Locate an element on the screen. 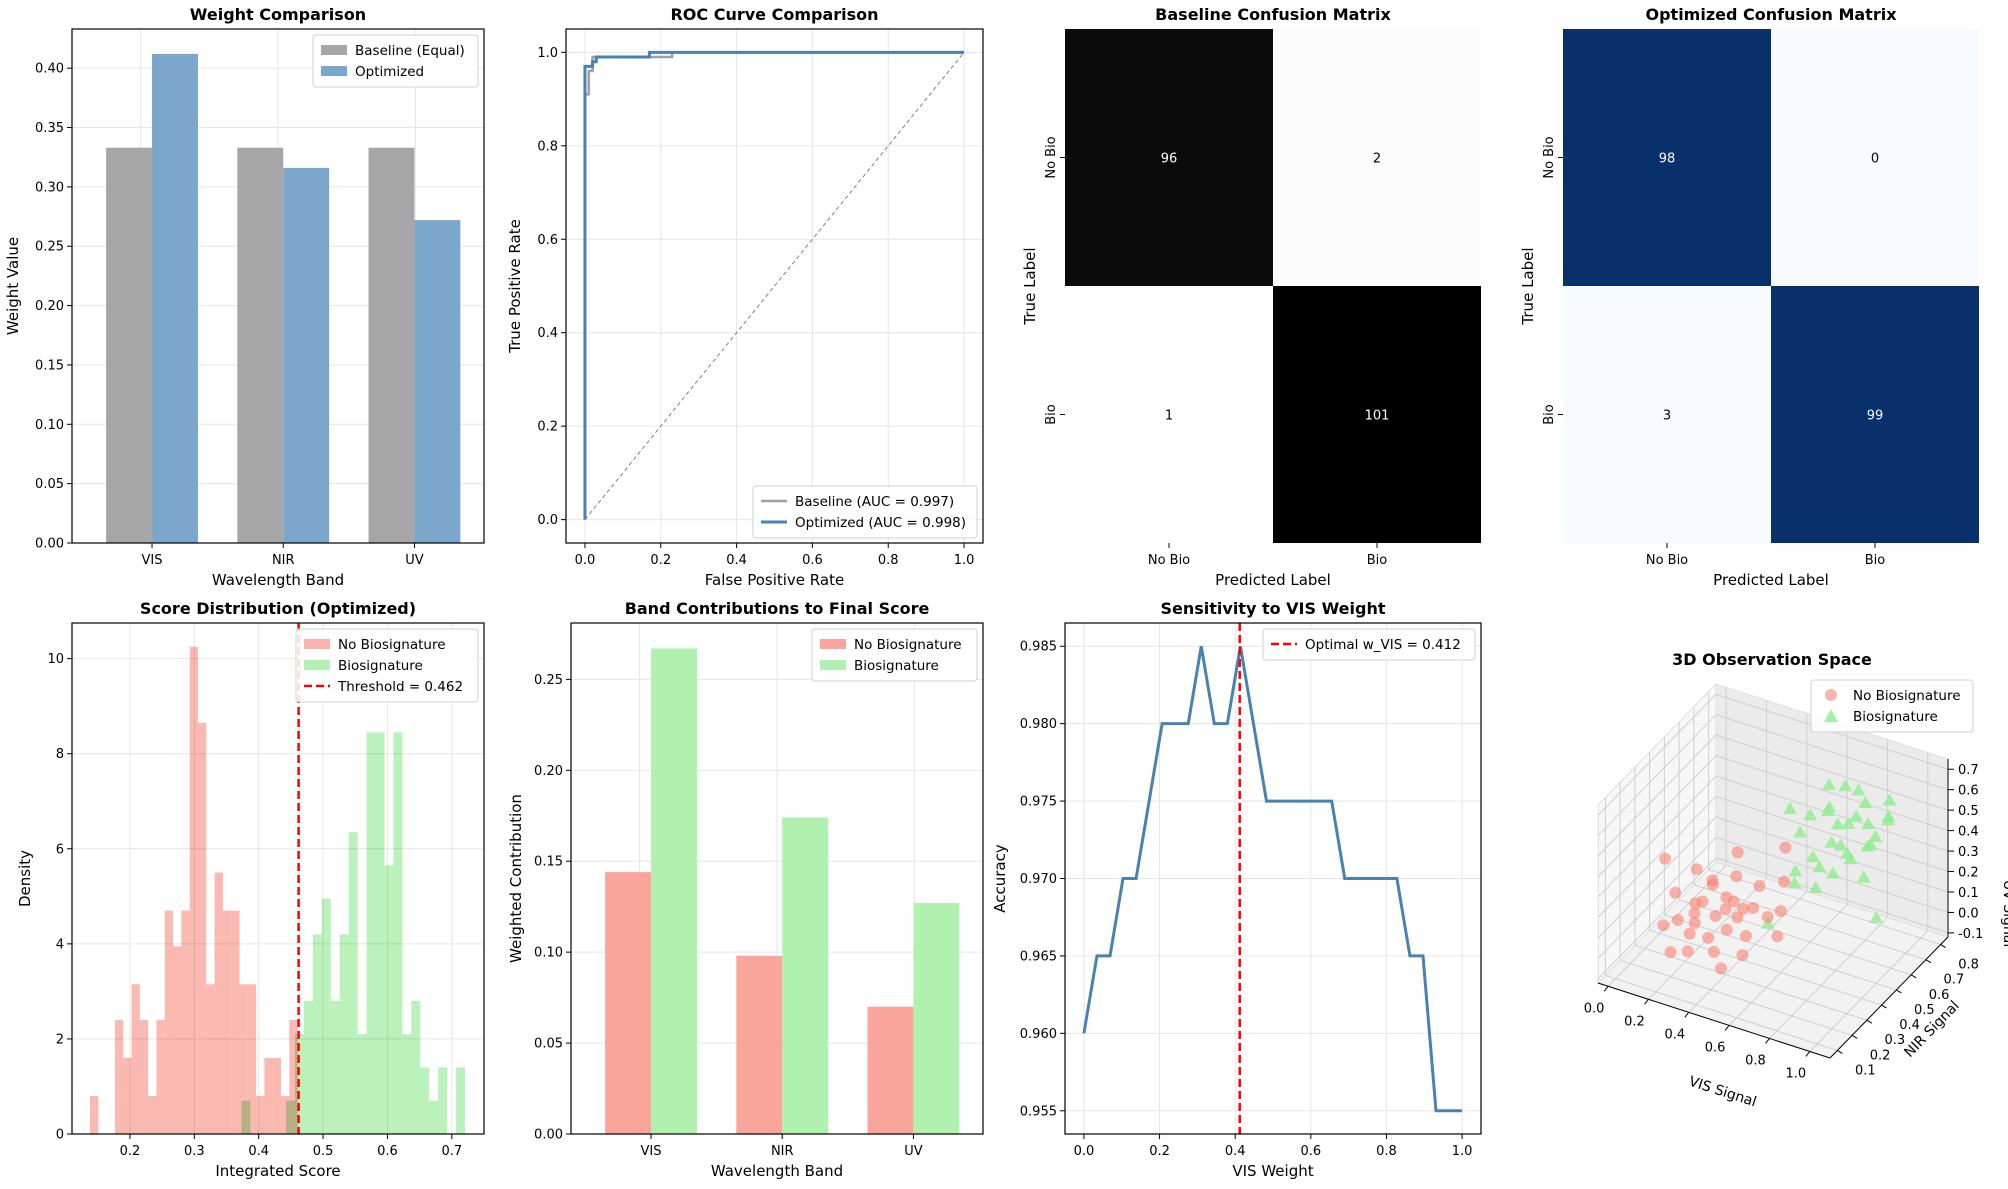  legend: No Biosignature Biosignature is located at coordinates (1892, 706).